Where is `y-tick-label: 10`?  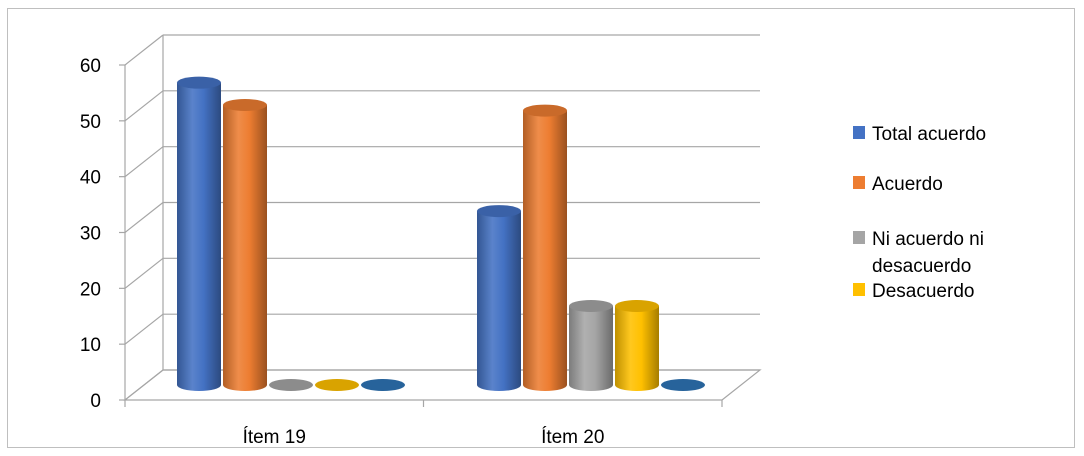
y-tick-label: 10 is located at coordinates (90, 345).